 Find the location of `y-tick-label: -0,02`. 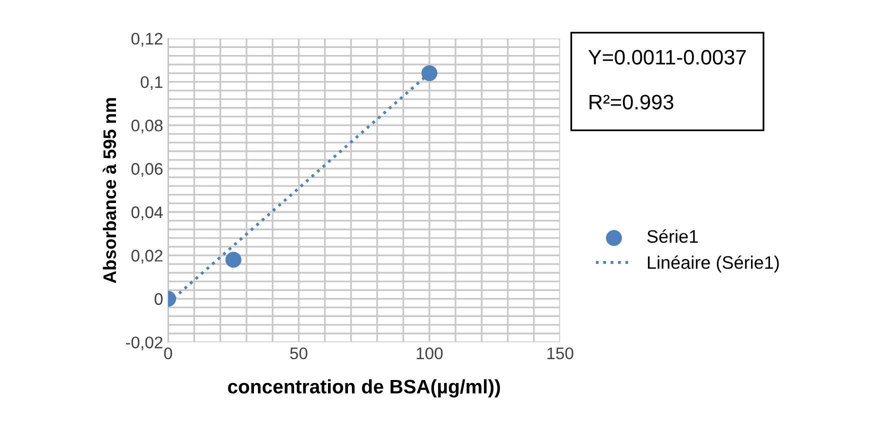

y-tick-label: -0,02 is located at coordinates (144, 343).